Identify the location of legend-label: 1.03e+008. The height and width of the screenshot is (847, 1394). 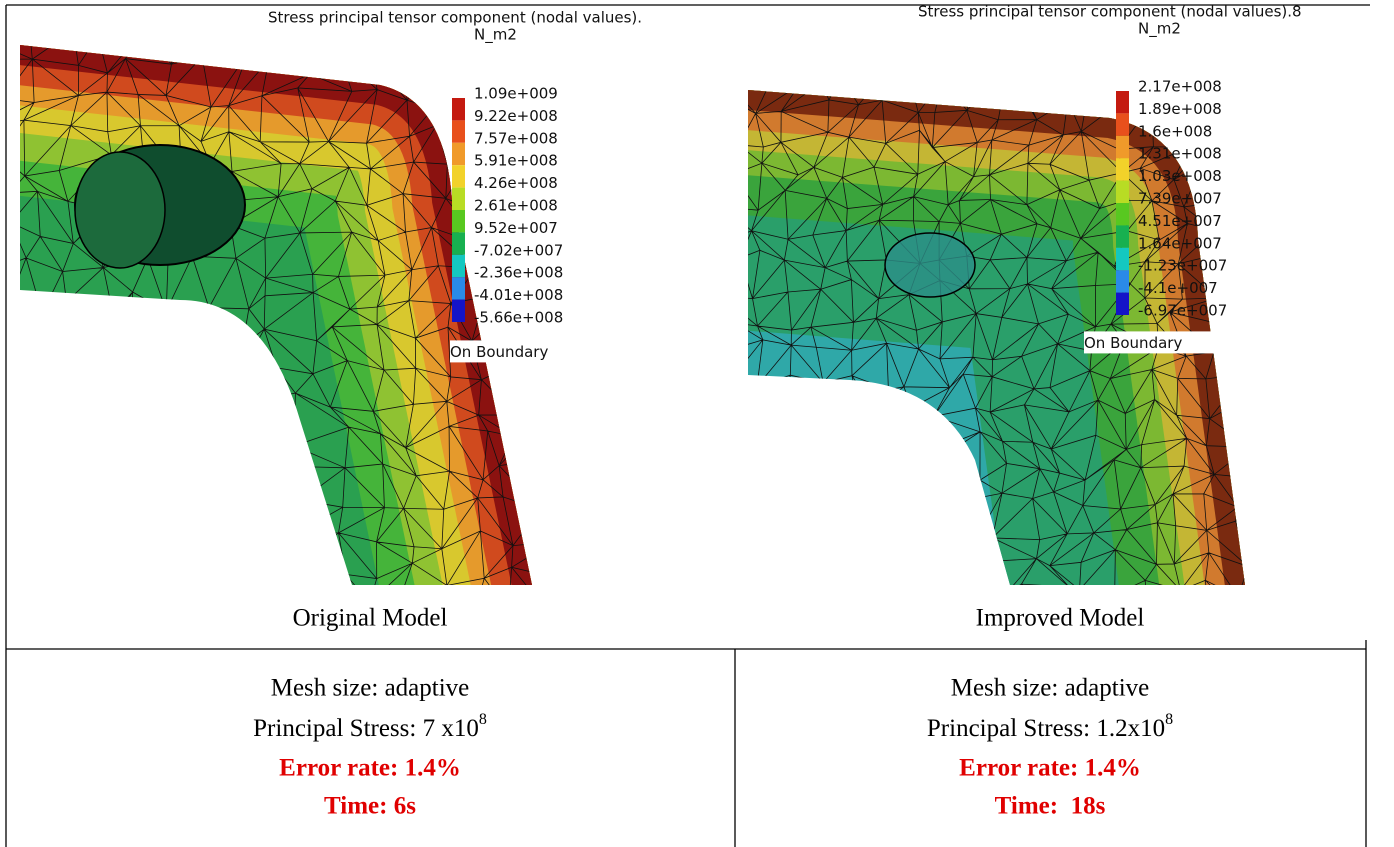
(1180, 176).